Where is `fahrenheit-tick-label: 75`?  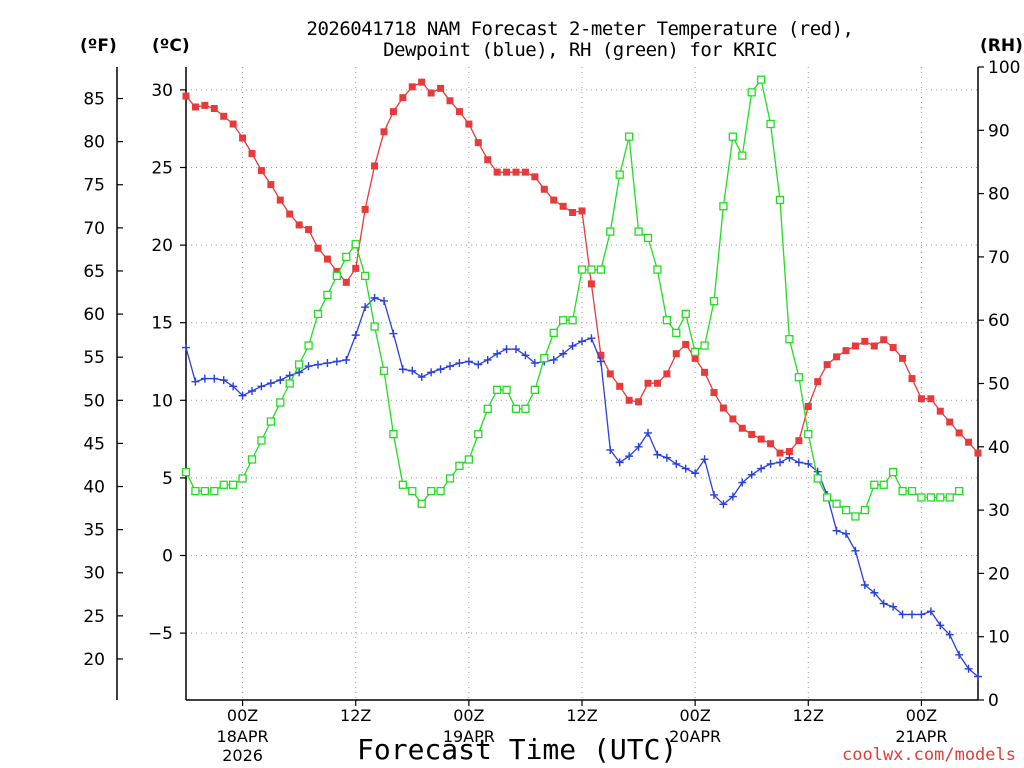
fahrenheit-tick-label: 75 is located at coordinates (94, 186).